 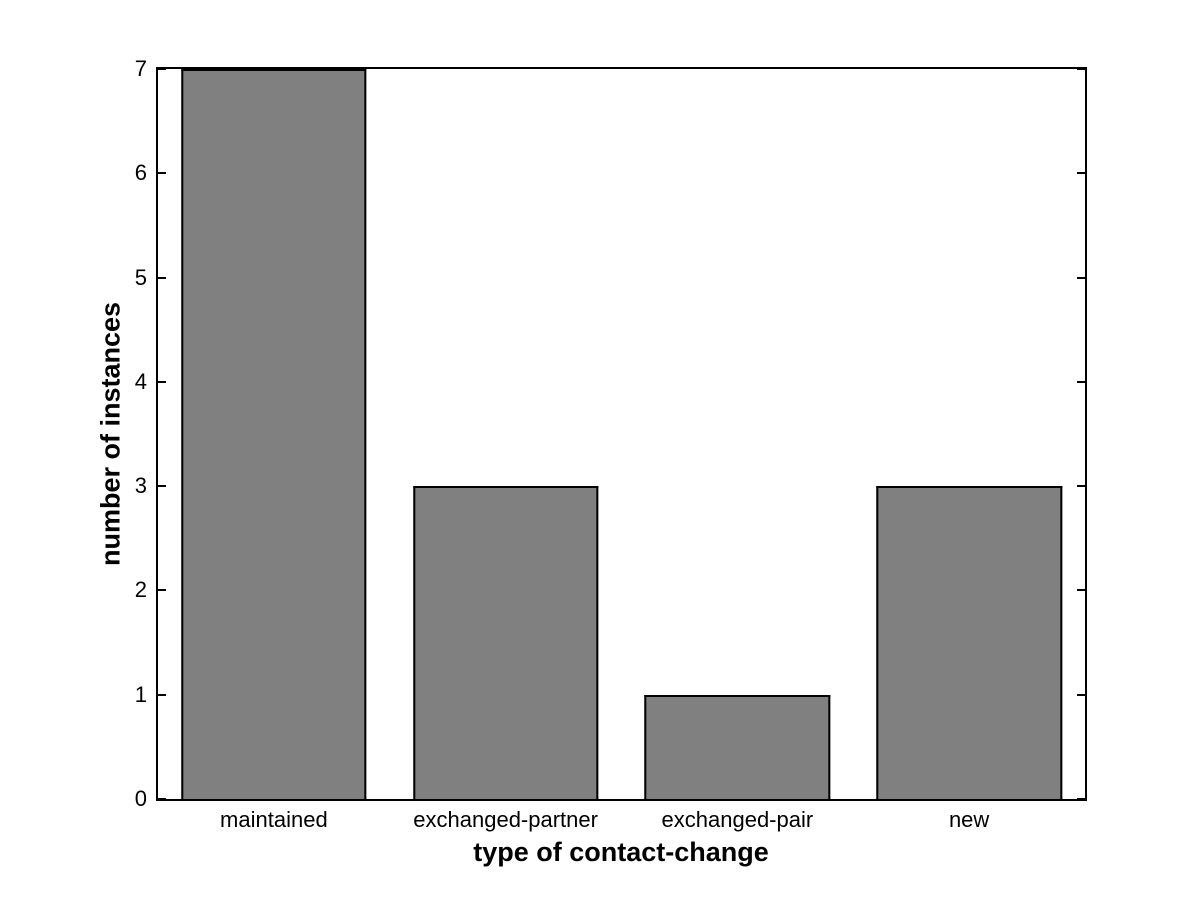 I want to click on bar-maintained, so click(x=274, y=434).